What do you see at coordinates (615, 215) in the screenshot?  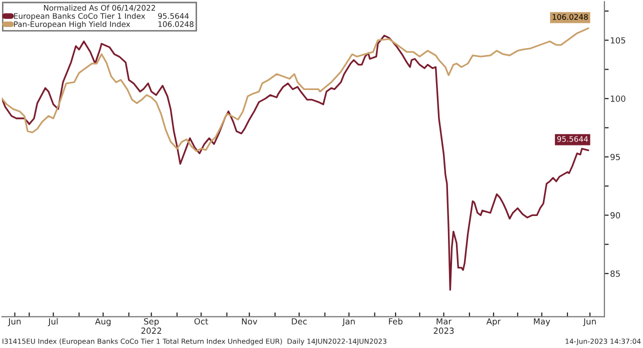 I see `y-tick-label: 90` at bounding box center [615, 215].